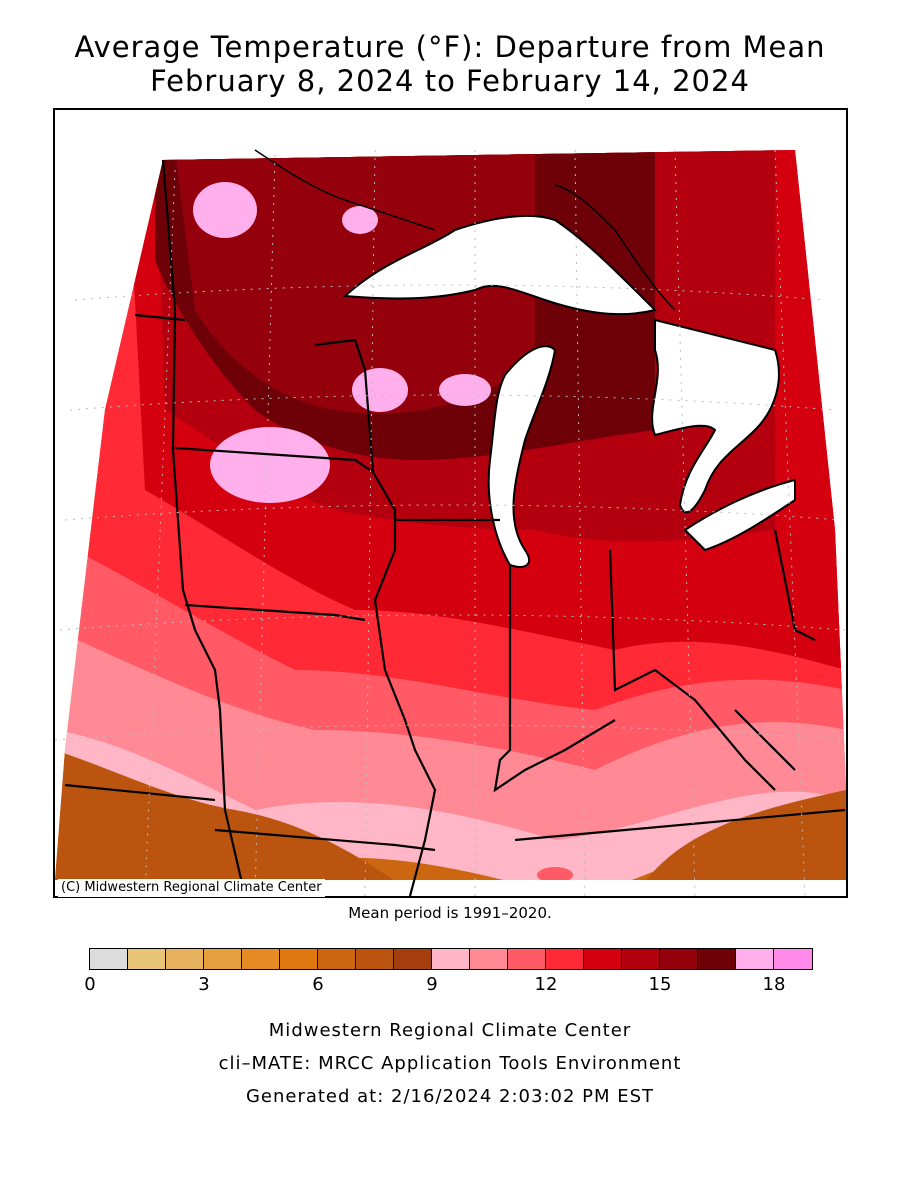  Describe the element at coordinates (450, 1096) in the screenshot. I see `footer-generated-at: Generated at: 2/16/2024 2:03:02 PM EST` at that location.